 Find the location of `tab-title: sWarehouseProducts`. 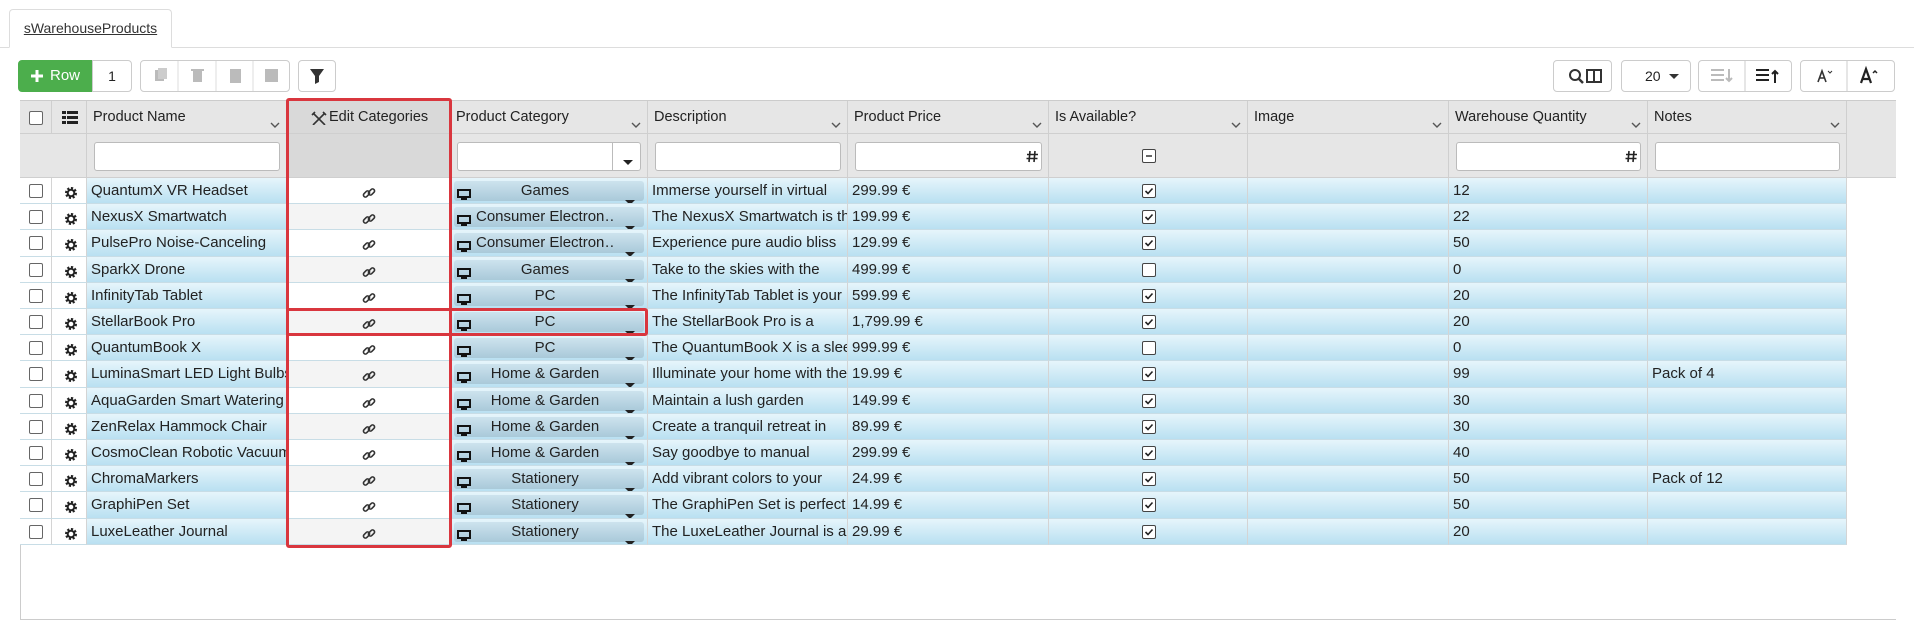

tab-title: sWarehouseProducts is located at coordinates (90, 28).